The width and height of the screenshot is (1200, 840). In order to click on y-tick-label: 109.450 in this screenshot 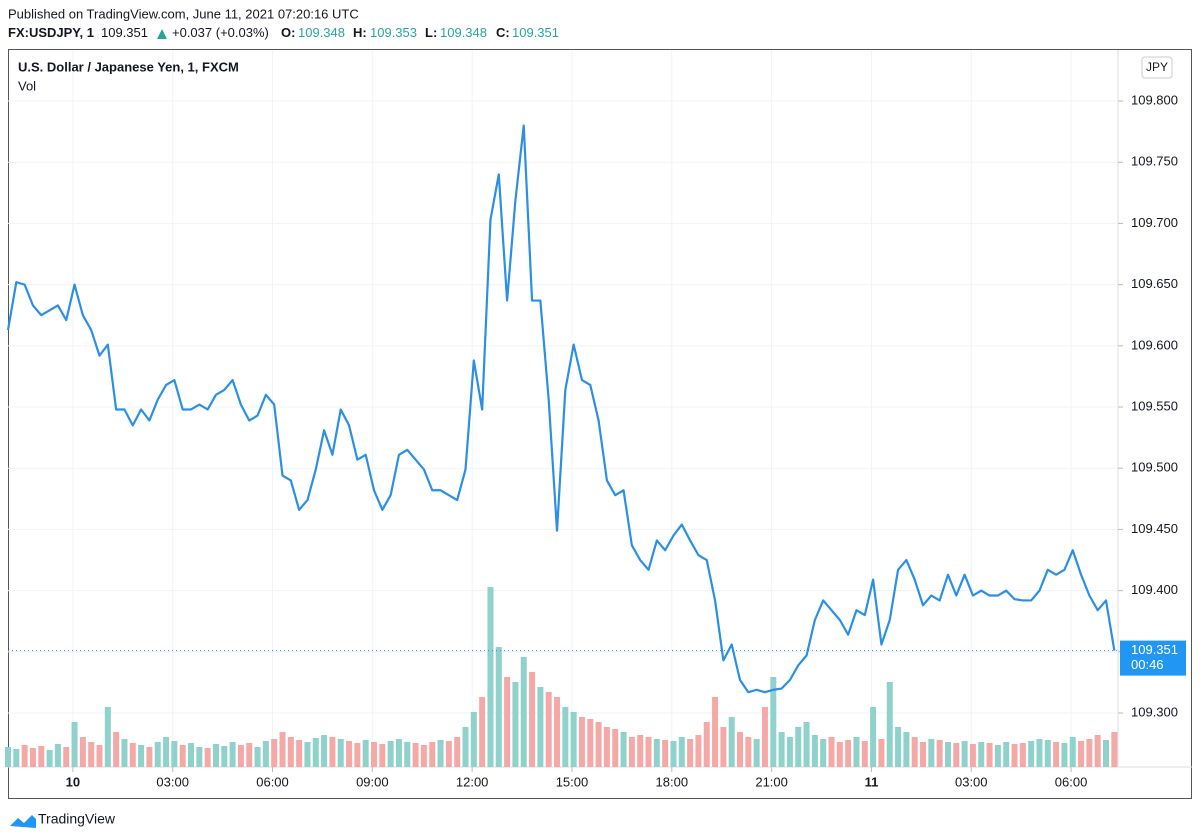, I will do `click(1154, 528)`.